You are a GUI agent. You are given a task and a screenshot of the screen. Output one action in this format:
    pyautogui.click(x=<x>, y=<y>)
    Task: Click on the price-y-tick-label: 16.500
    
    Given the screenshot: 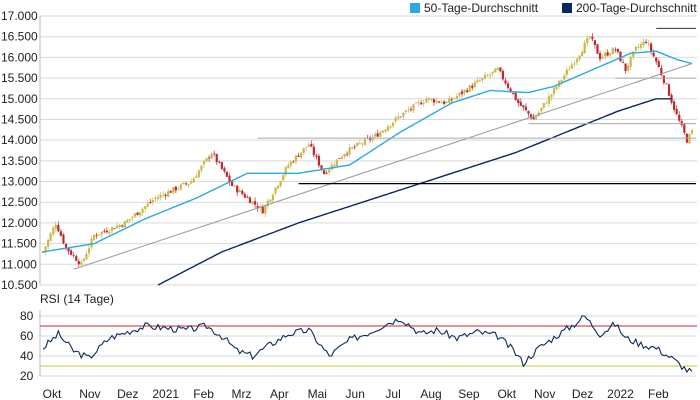 What is the action you would take?
    pyautogui.click(x=19, y=37)
    